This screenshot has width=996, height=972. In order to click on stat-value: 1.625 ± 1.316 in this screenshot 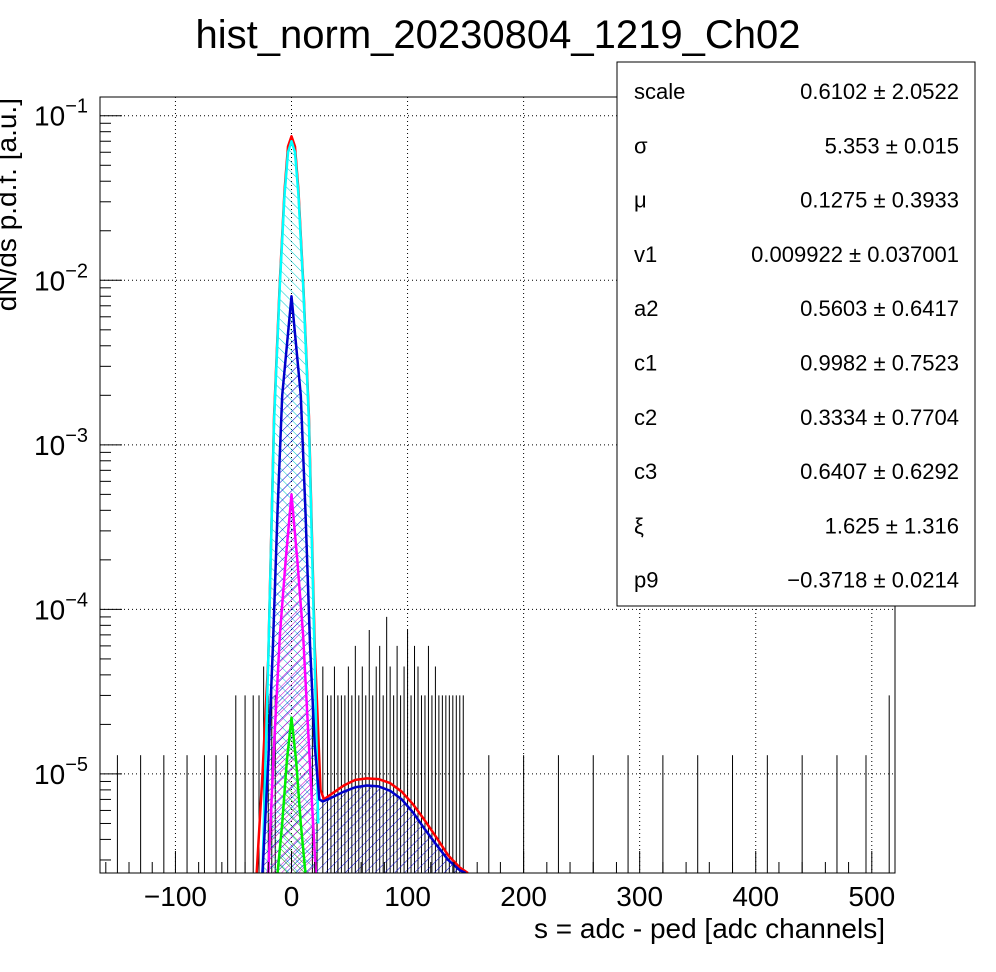, I will do `click(892, 525)`.